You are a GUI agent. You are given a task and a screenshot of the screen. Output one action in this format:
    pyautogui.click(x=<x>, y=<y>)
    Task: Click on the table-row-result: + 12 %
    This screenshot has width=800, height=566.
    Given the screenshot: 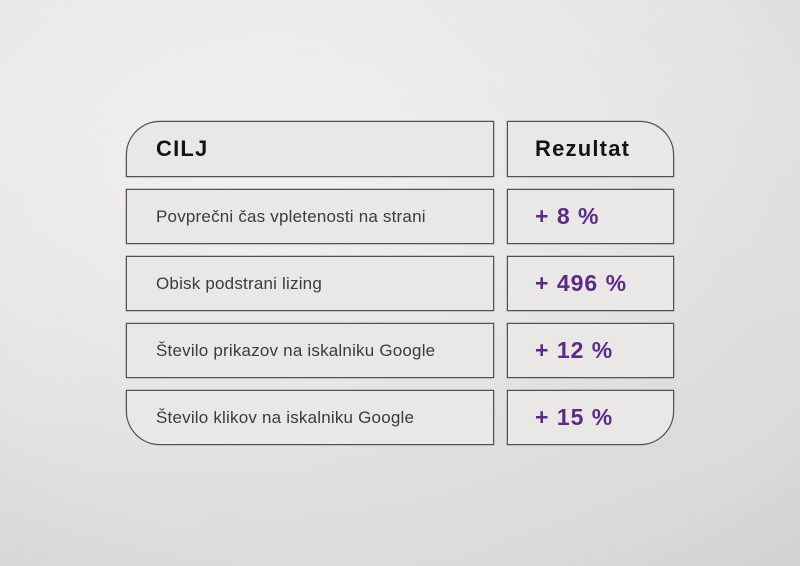 What is the action you would take?
    pyautogui.click(x=590, y=350)
    